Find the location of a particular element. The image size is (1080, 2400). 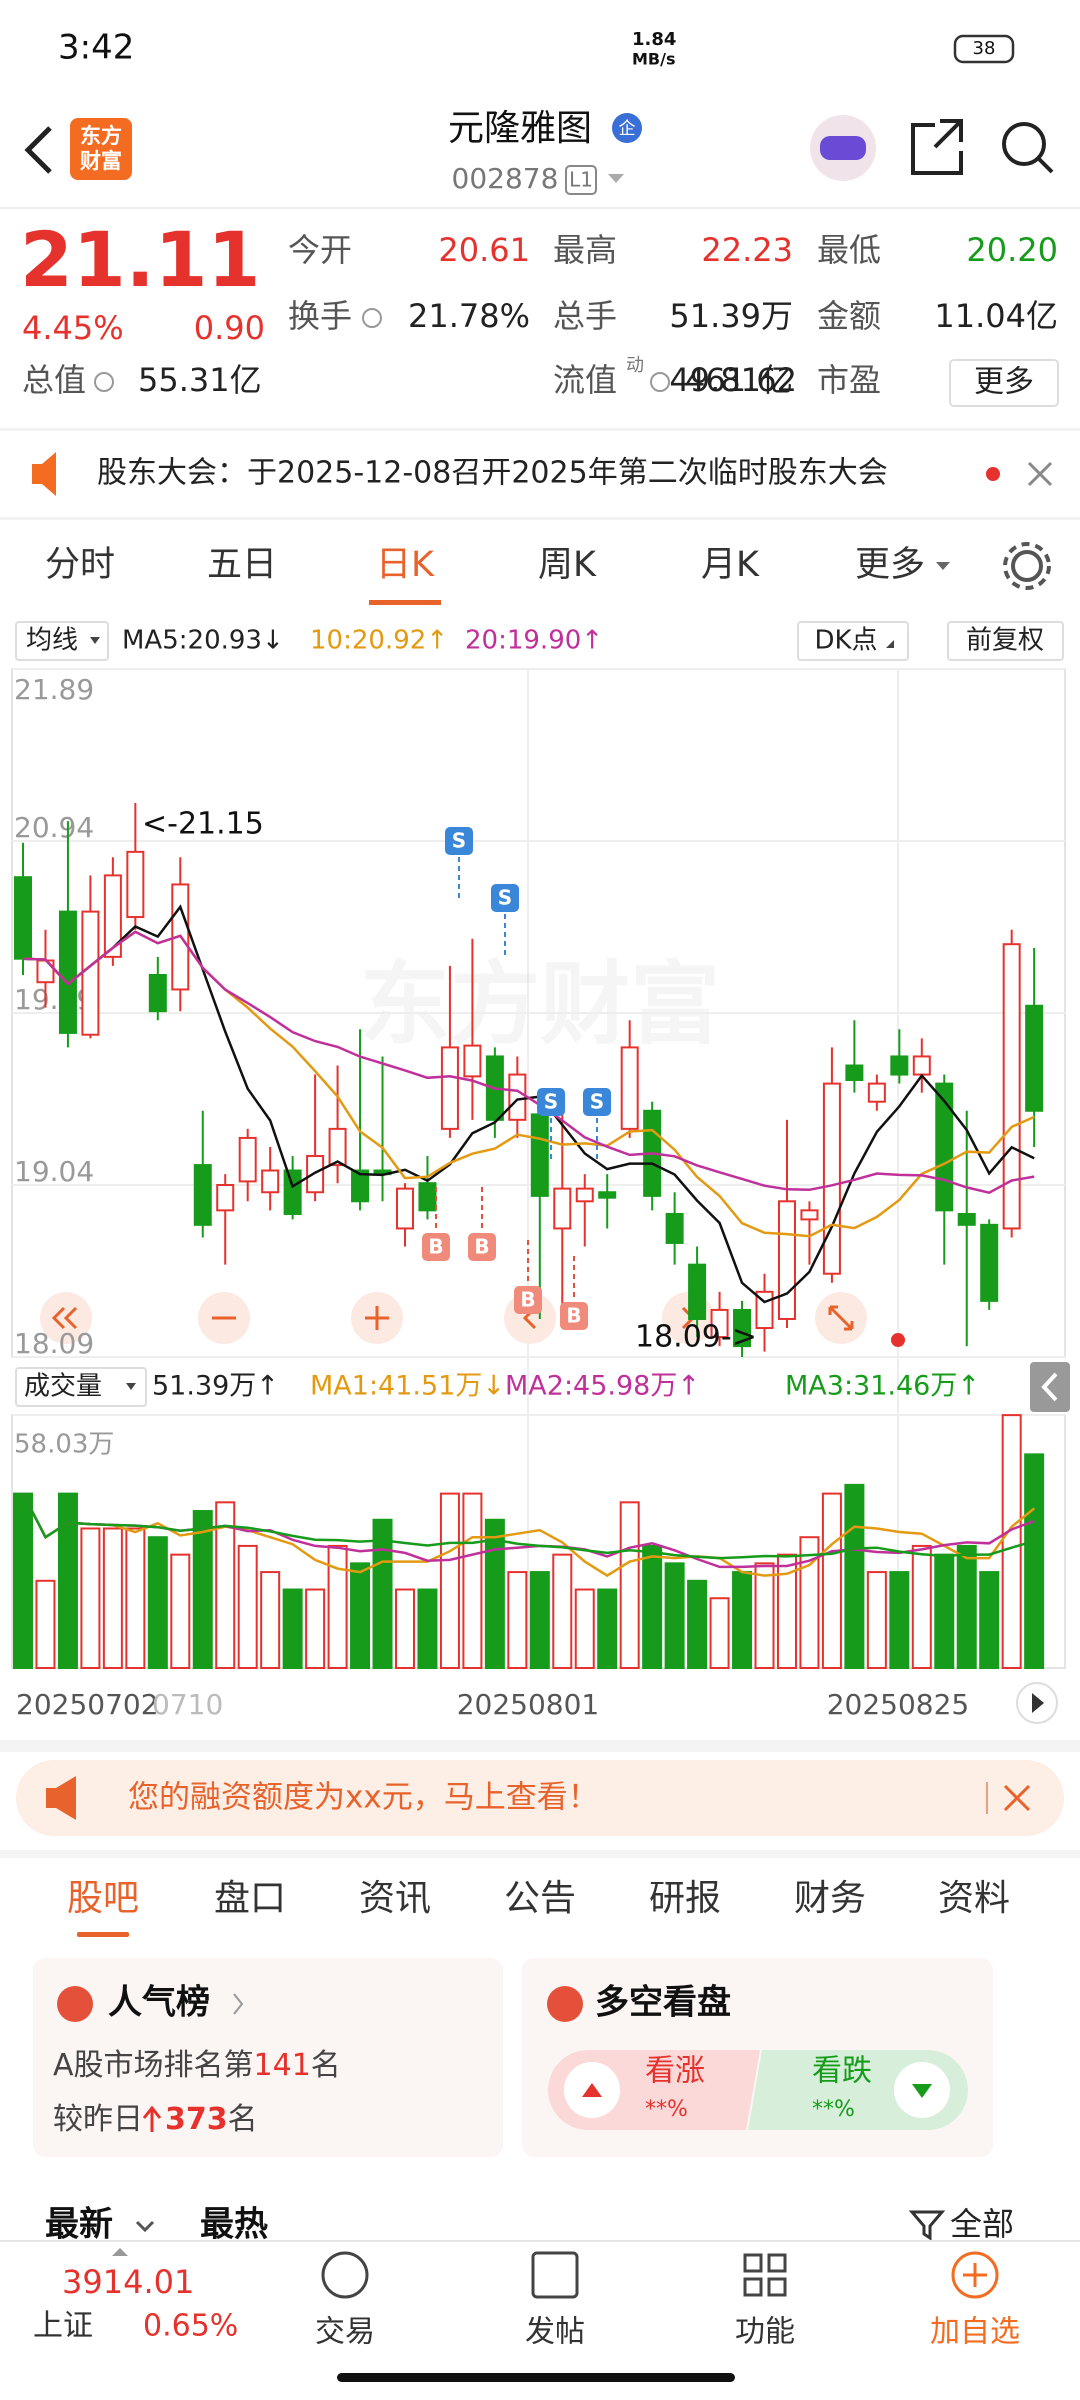

content-tab: 股吧 is located at coordinates (103, 1898).